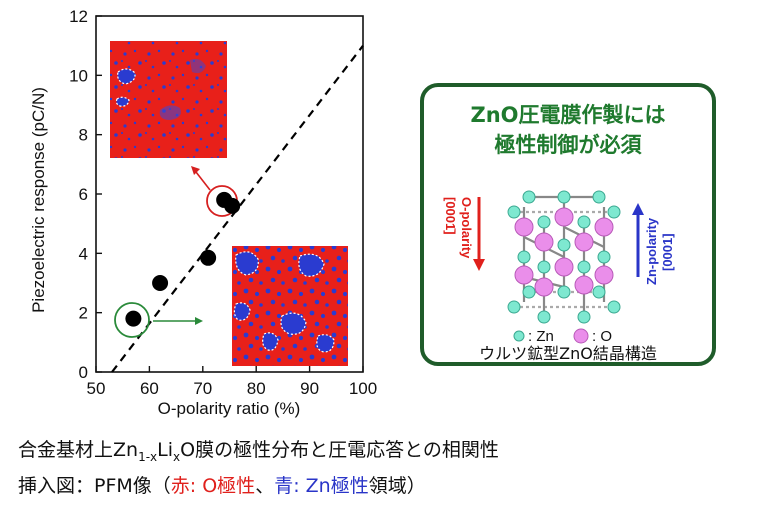  I want to click on y-tick-label: 10, so click(78, 75).